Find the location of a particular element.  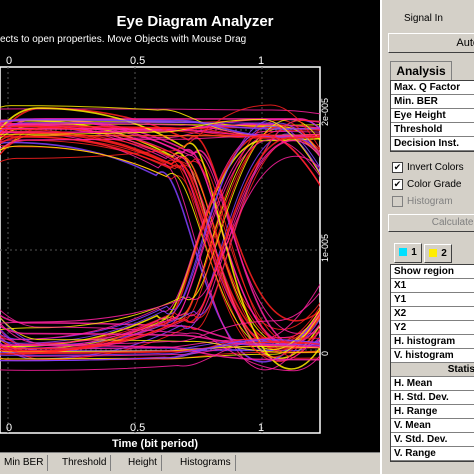

analysis-item-decision-inst: Decision Inst. is located at coordinates (432, 144).